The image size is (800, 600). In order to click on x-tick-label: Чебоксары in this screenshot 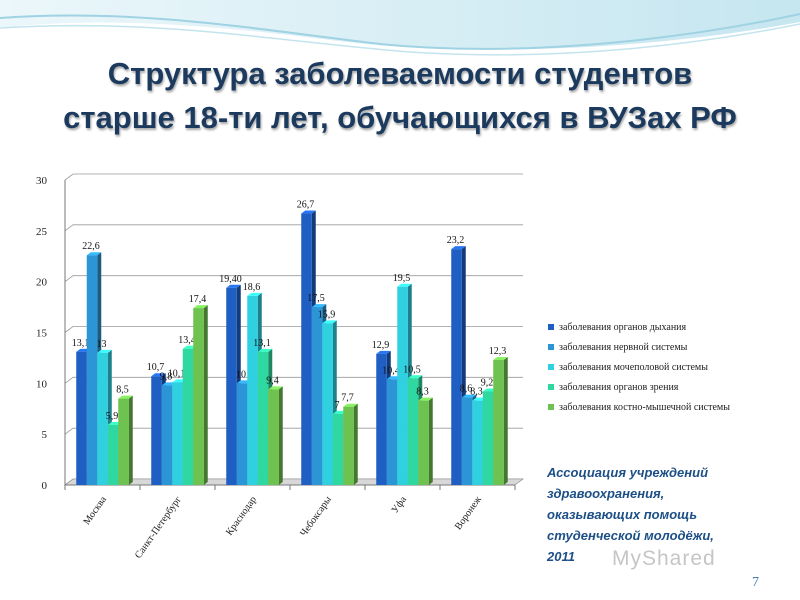, I will do `click(316, 516)`.